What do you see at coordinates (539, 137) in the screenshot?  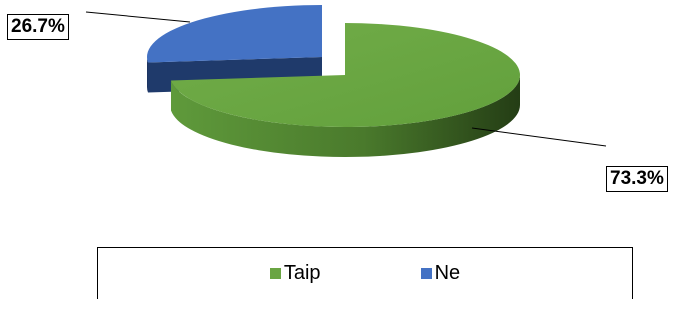 I see `leader-line-taip` at bounding box center [539, 137].